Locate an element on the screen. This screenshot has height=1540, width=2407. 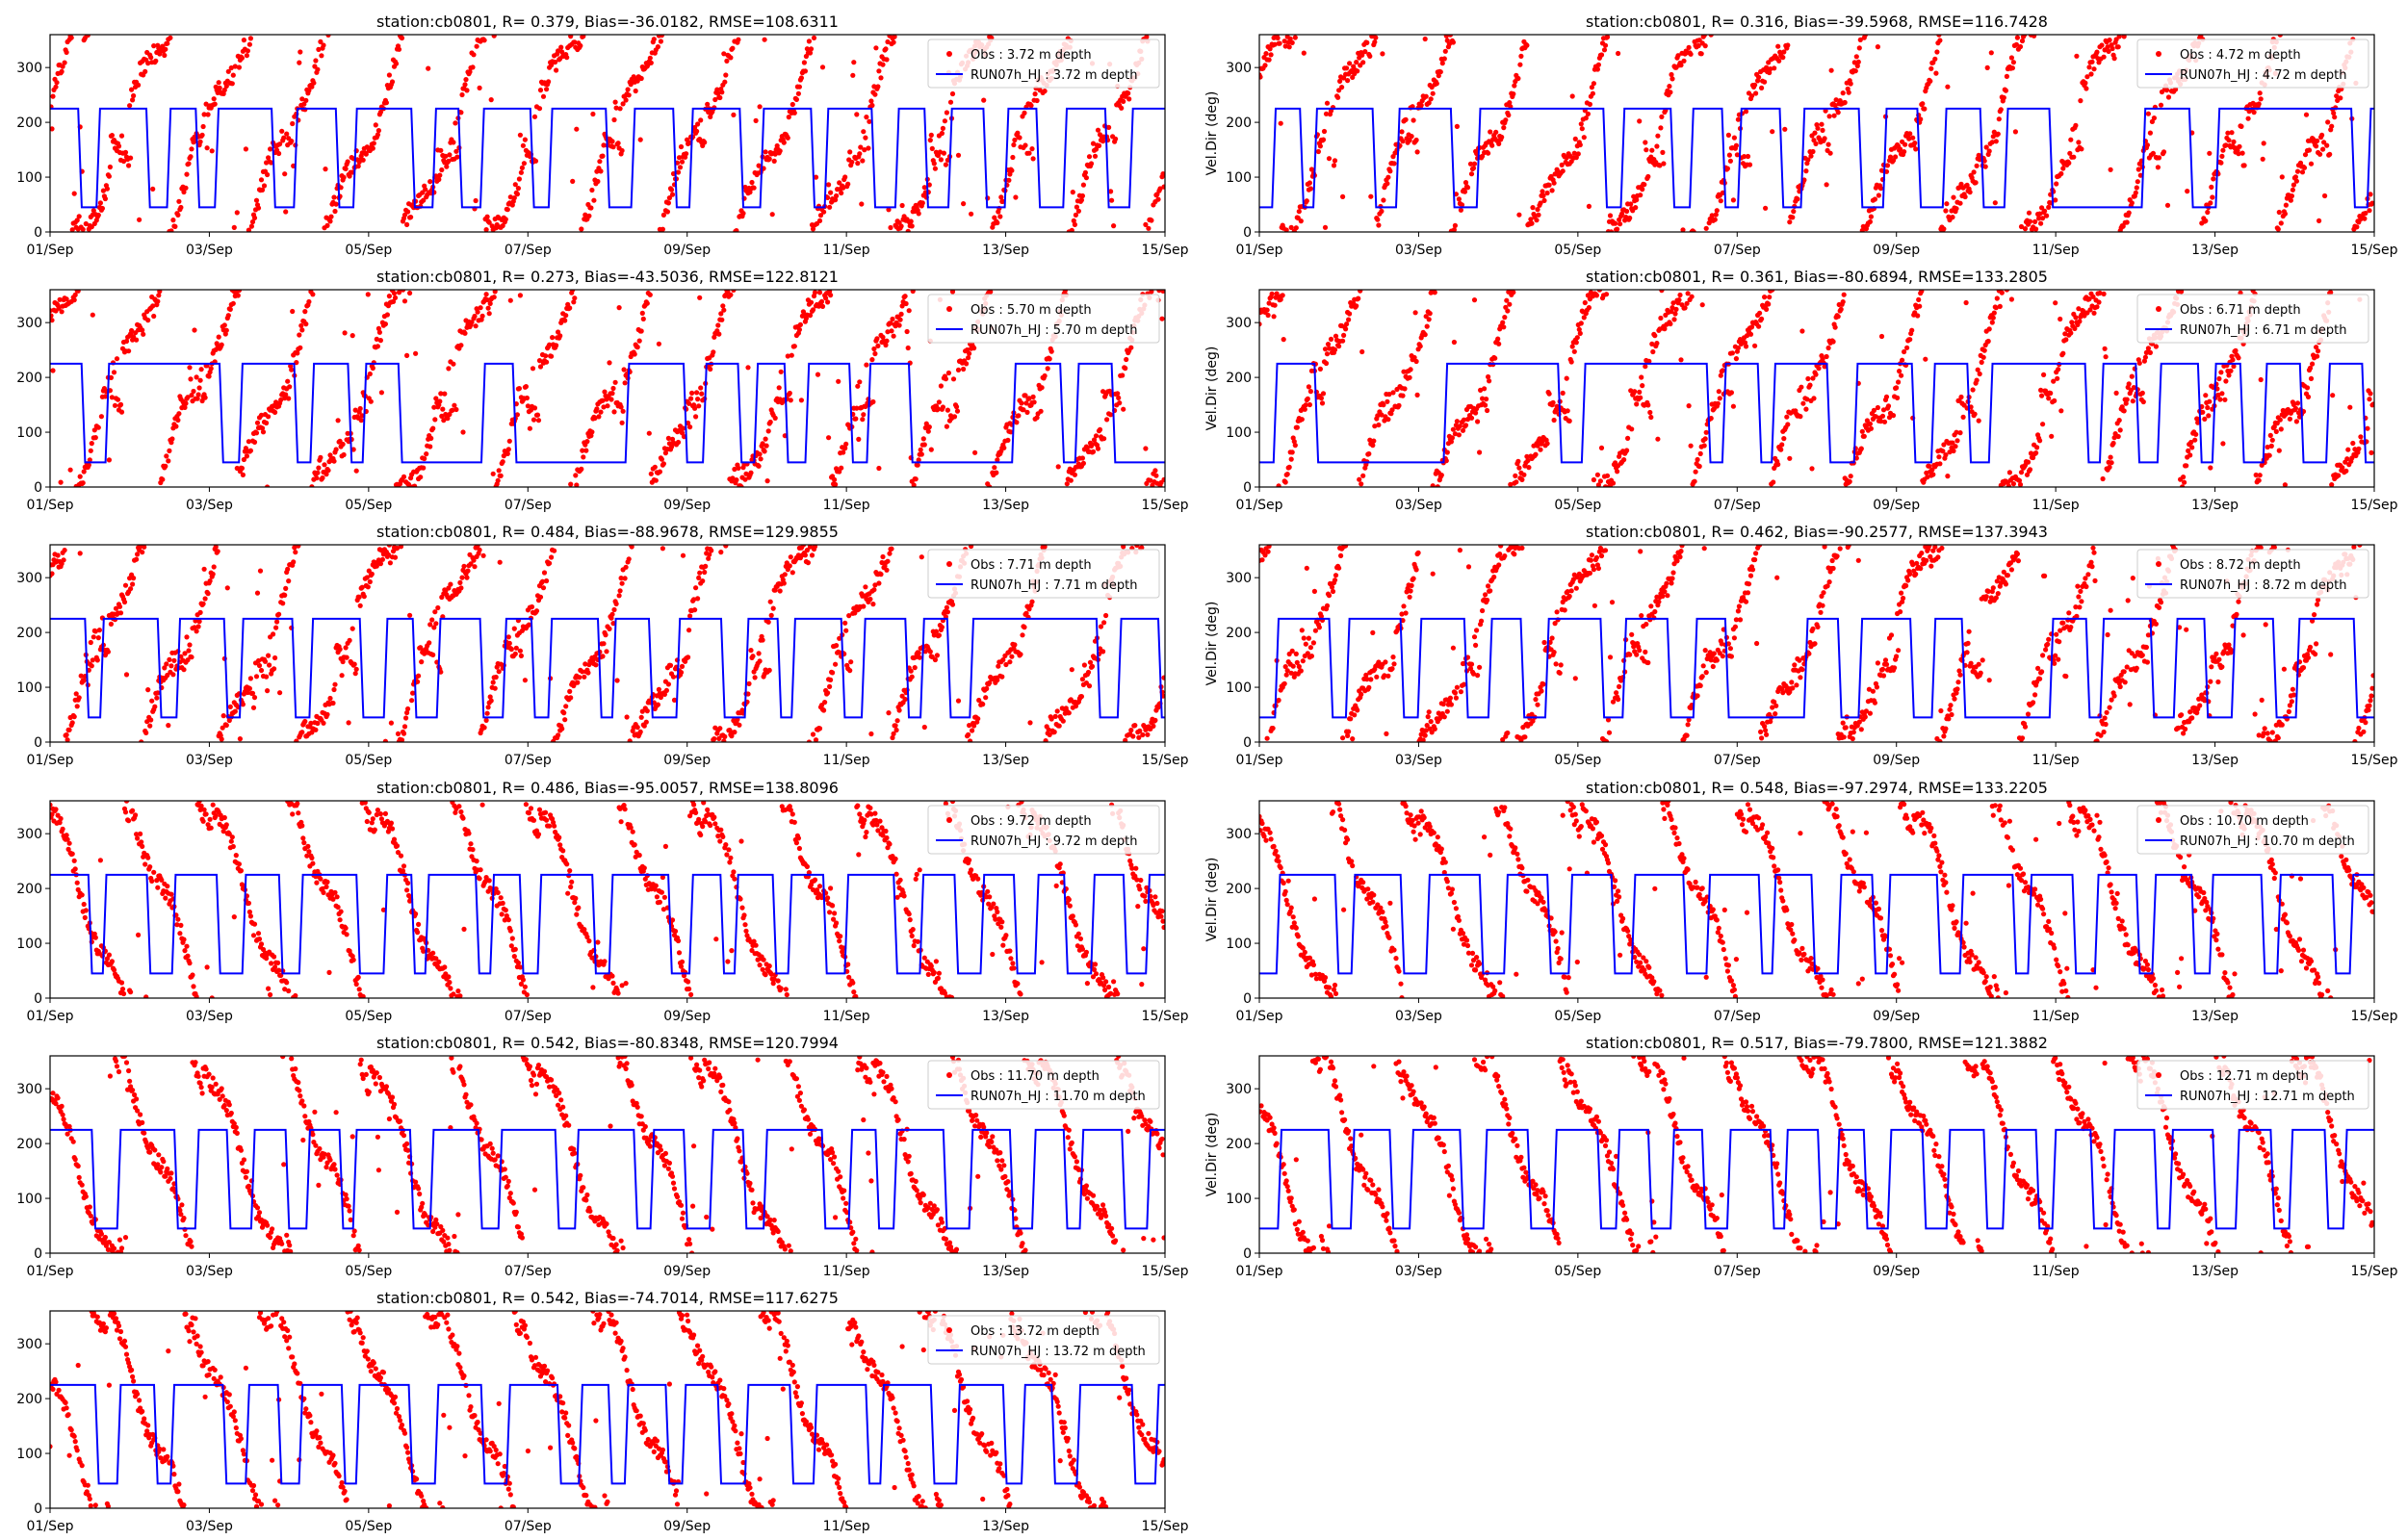
x-tick-label: 13/Sep is located at coordinates (1006, 250).